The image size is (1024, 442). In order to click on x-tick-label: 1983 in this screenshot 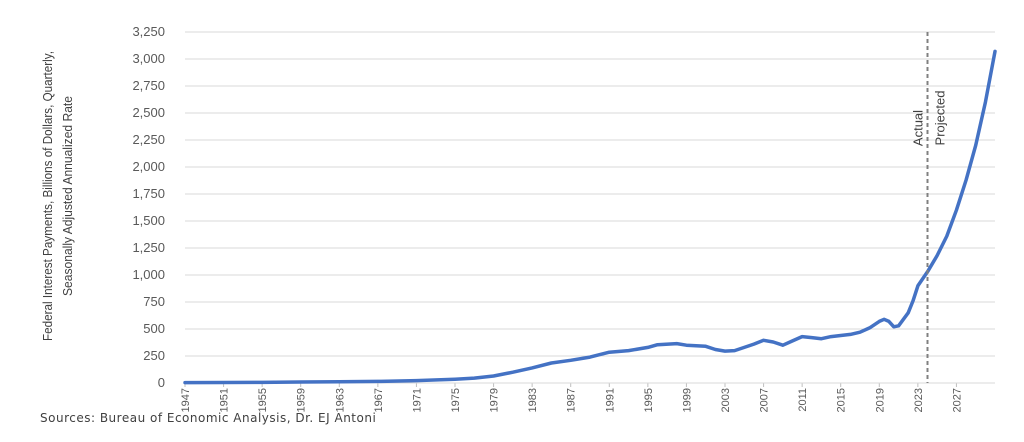, I will do `click(533, 400)`.